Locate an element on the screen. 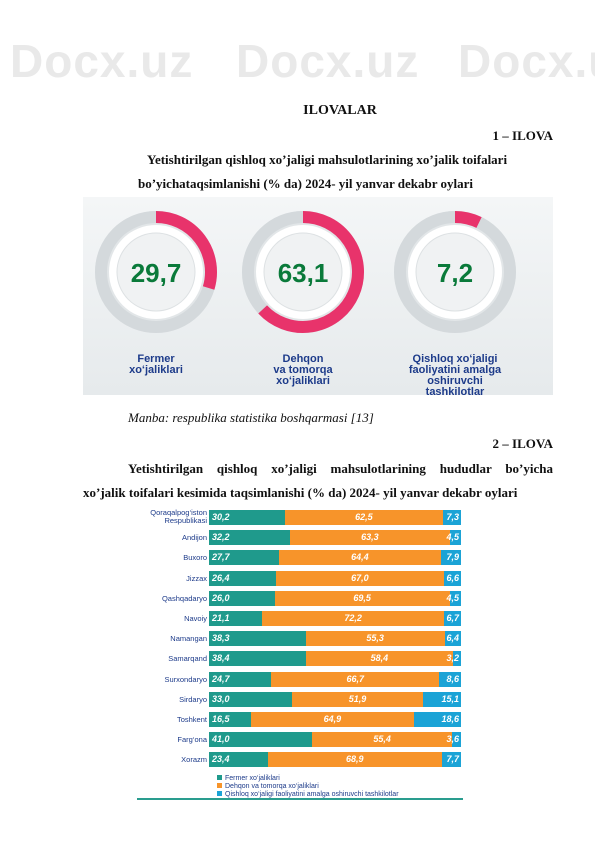 This screenshot has height=842, width=595. bar-segment: 16,5 is located at coordinates (230, 719).